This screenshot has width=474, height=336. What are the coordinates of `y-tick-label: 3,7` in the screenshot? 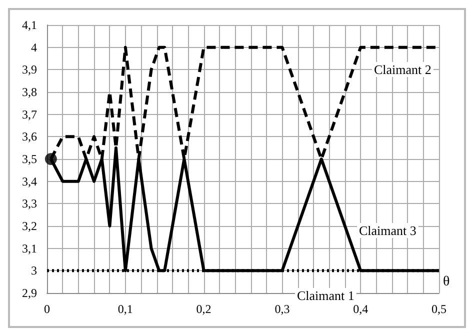 It's located at (29, 114).